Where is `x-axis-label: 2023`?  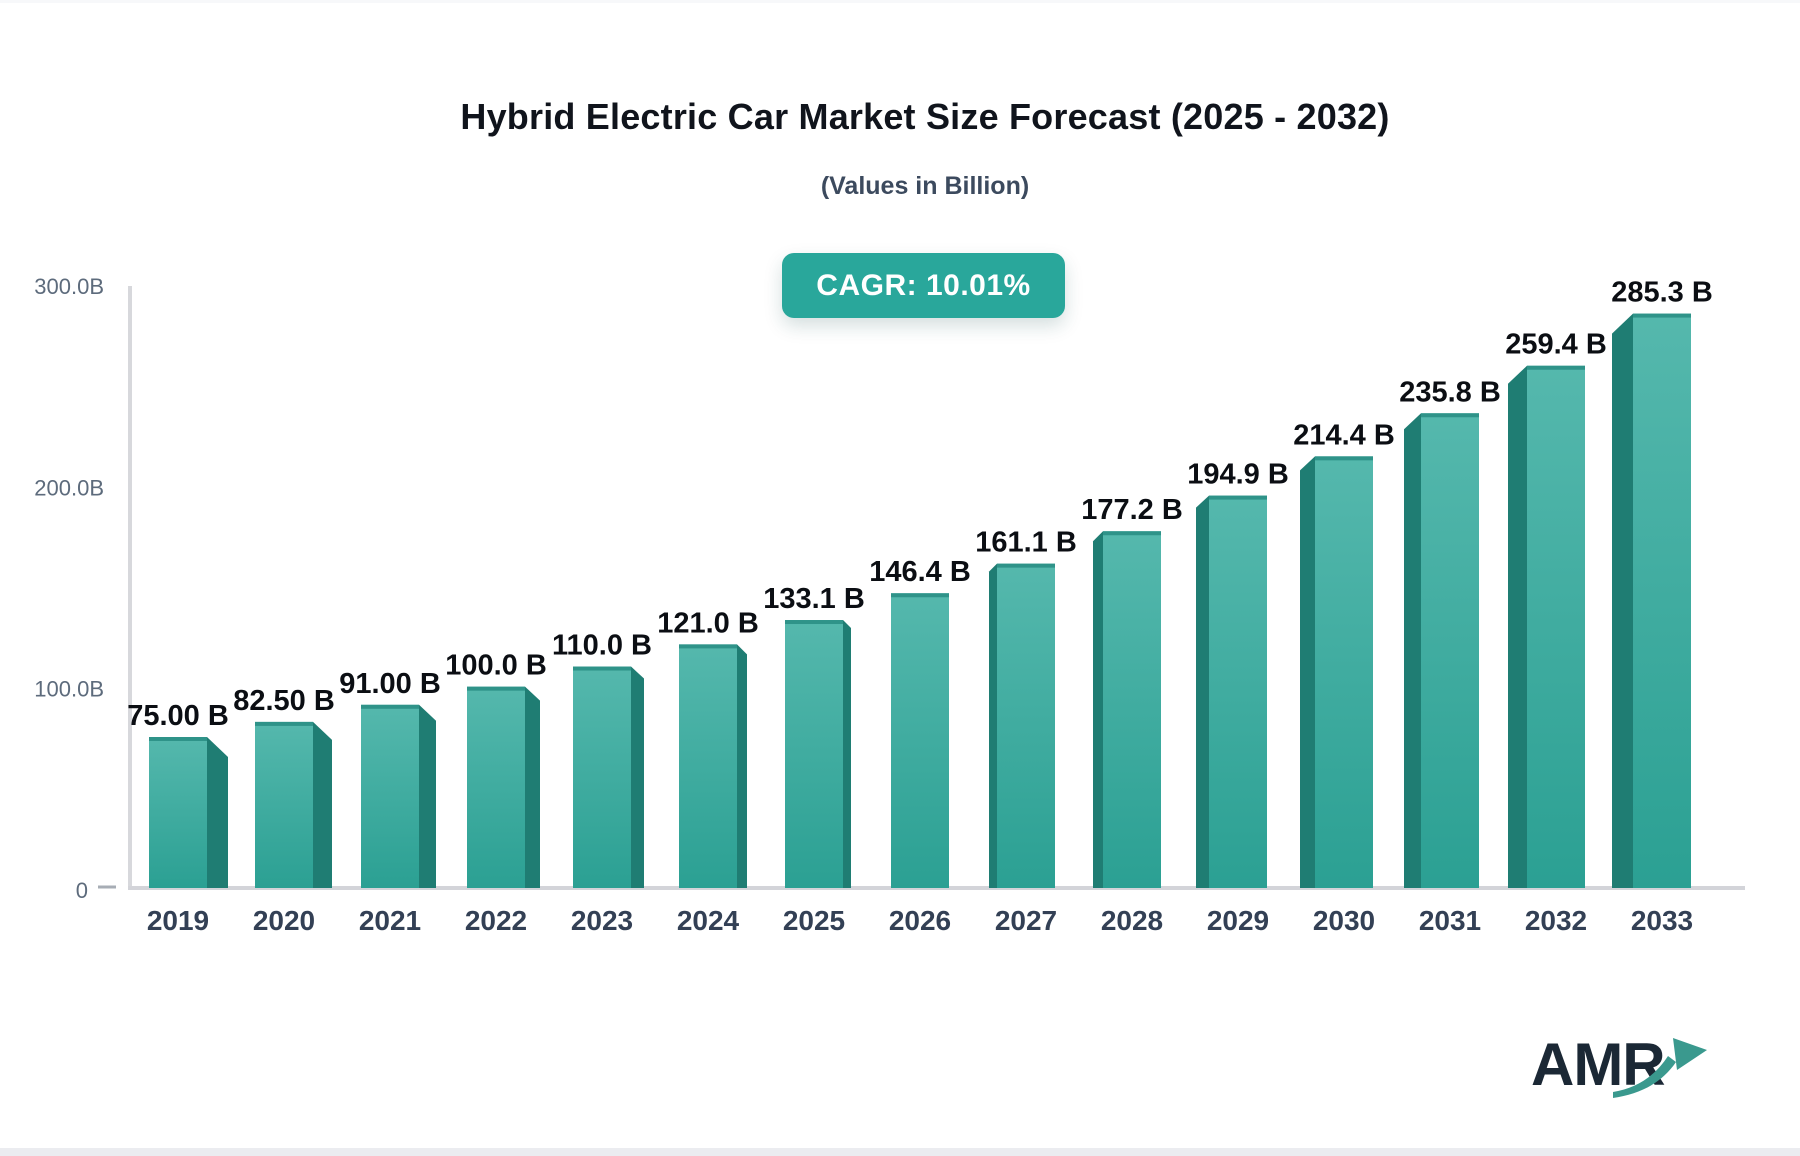
x-axis-label: 2023 is located at coordinates (602, 920).